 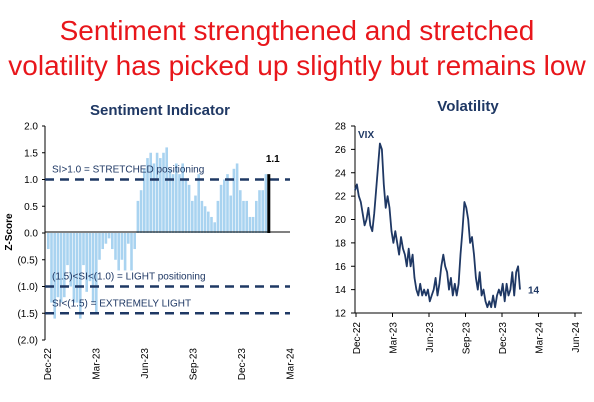 What do you see at coordinates (341, 173) in the screenshot?
I see `volatility-y-tick-label: 24` at bounding box center [341, 173].